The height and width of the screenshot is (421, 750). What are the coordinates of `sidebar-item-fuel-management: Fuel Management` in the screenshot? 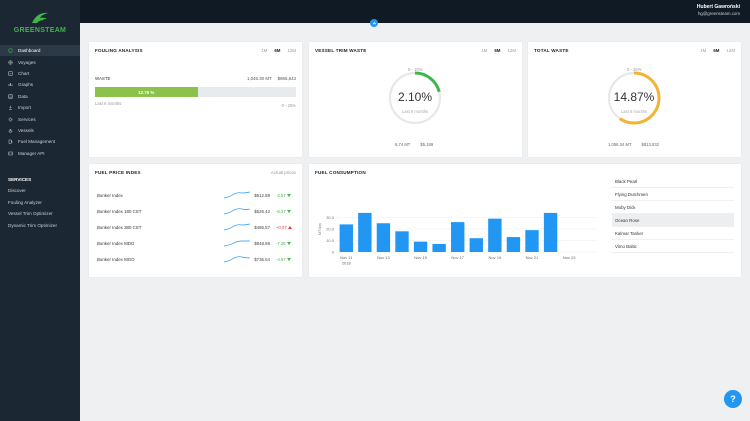 It's located at (40, 141).